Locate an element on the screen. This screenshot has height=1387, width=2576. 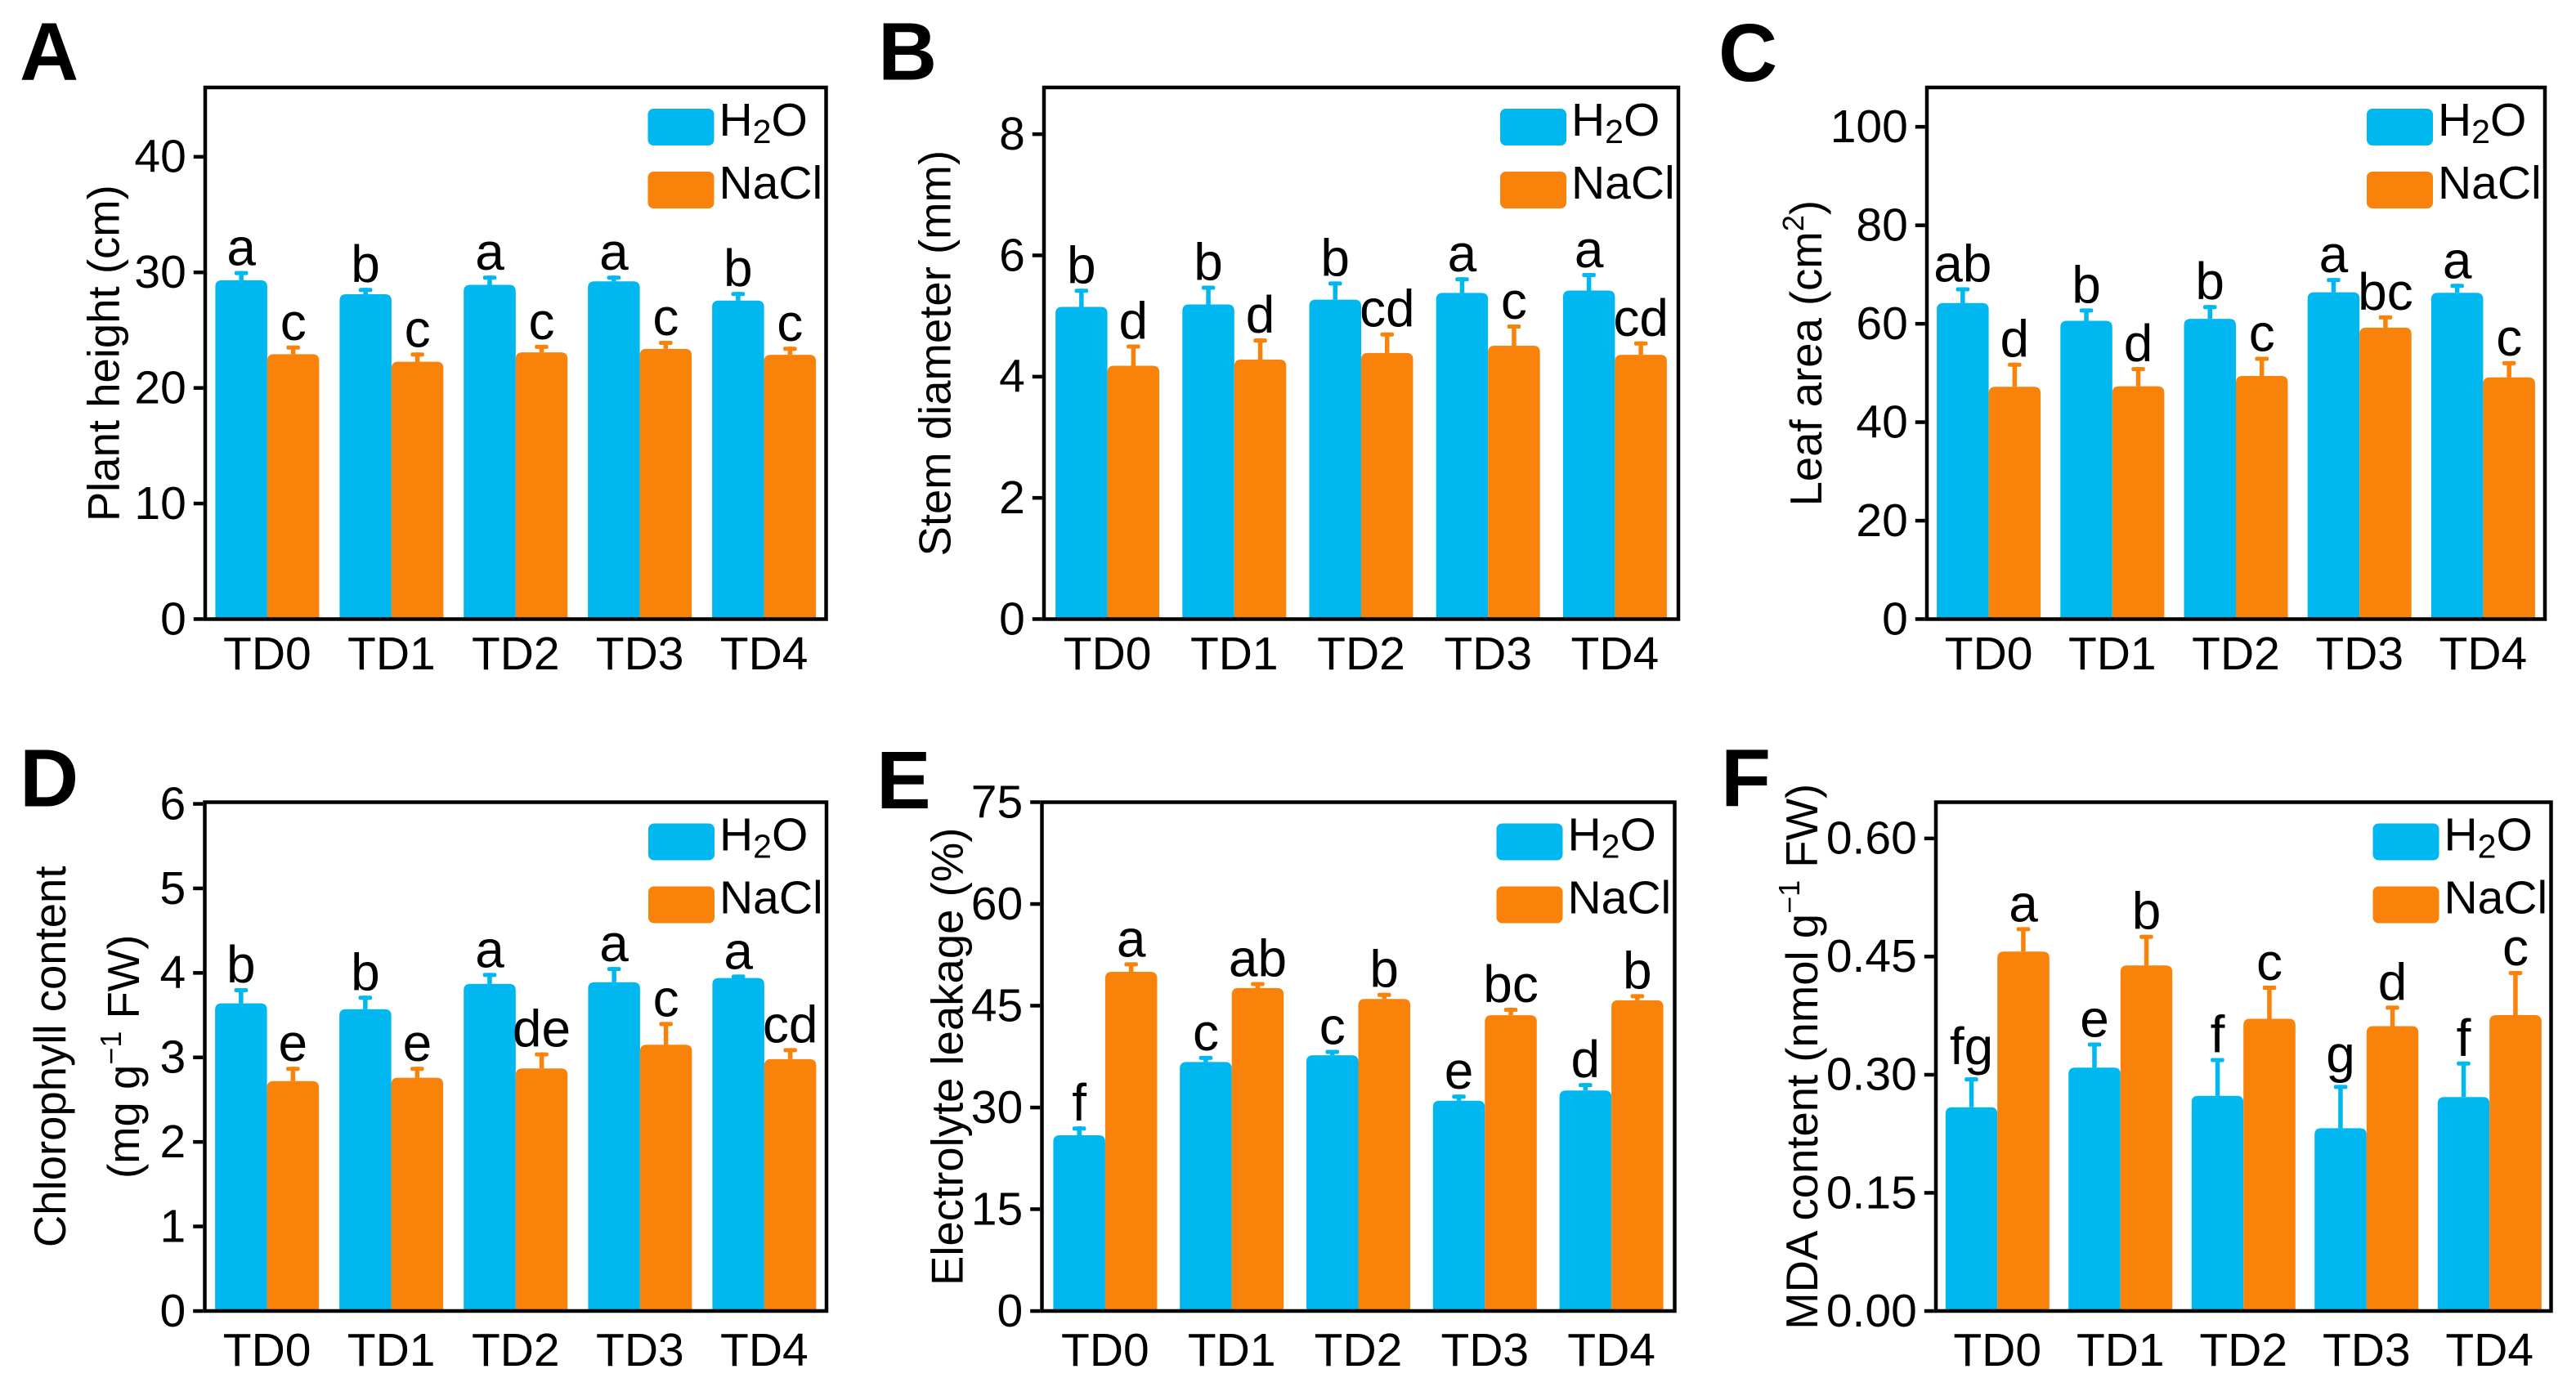
svg-text: bc is located at coordinates (2386, 291).